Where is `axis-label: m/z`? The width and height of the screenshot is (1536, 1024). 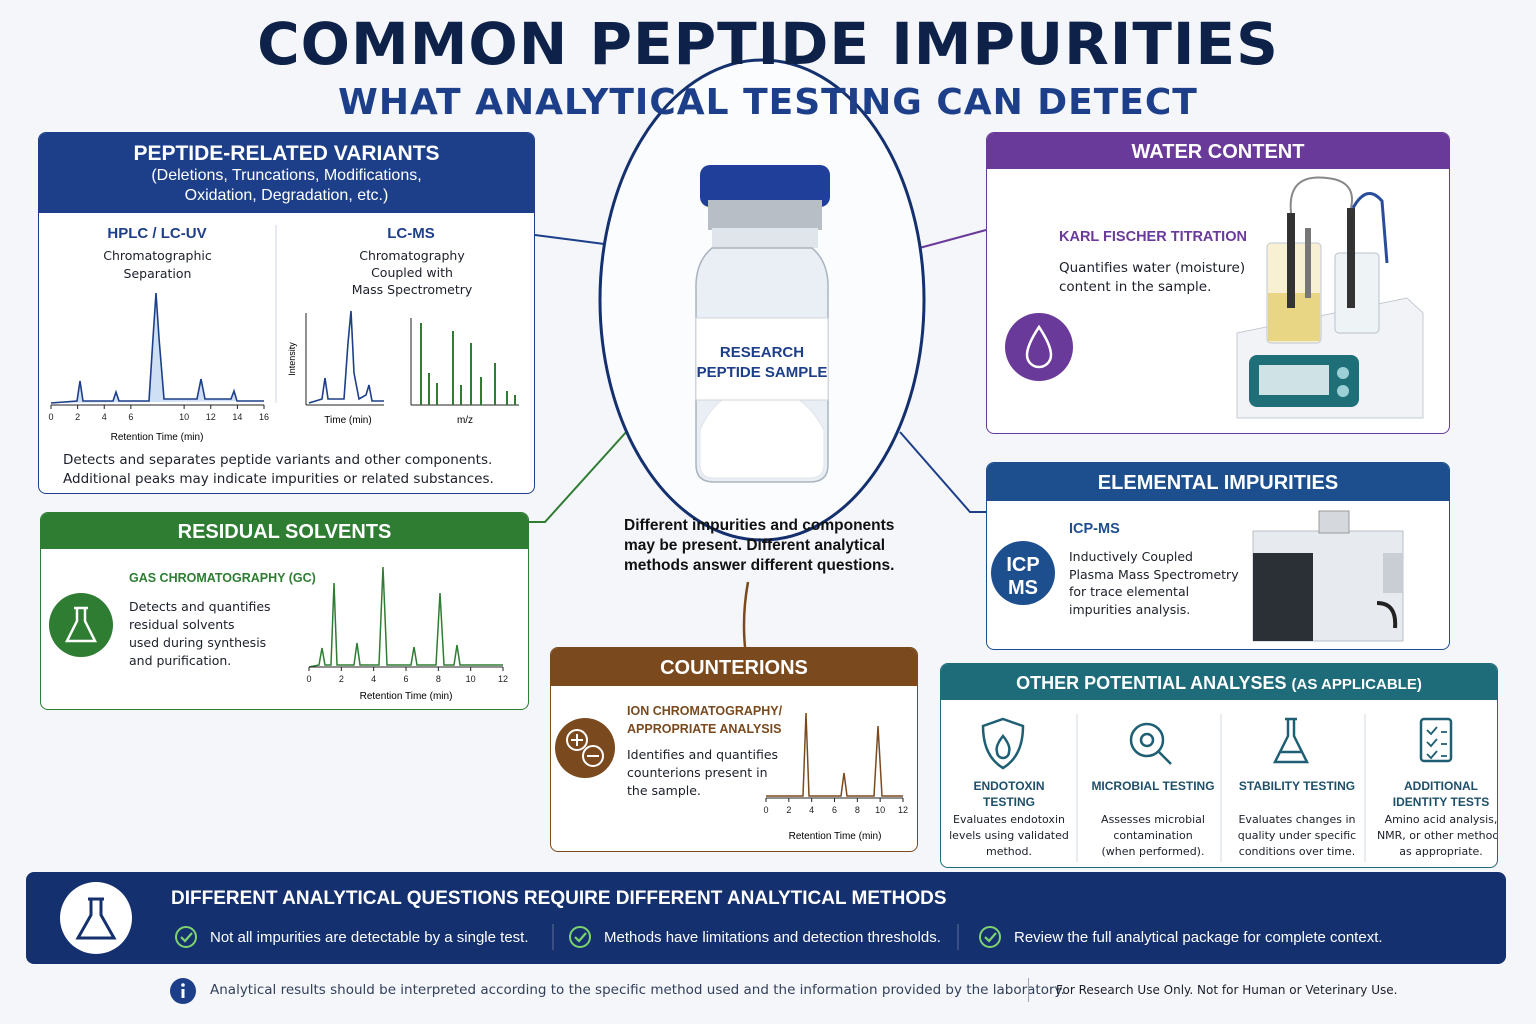 axis-label: m/z is located at coordinates (465, 420).